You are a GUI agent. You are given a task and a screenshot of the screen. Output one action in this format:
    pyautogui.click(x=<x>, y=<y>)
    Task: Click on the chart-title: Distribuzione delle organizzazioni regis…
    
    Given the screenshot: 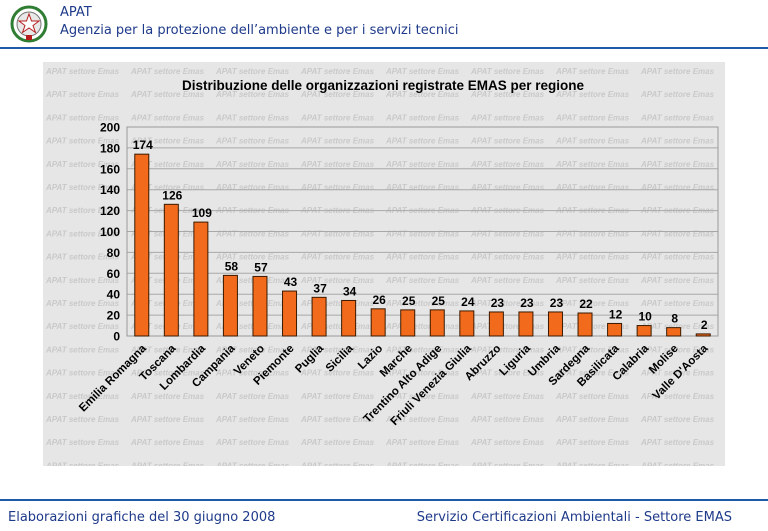 What is the action you would take?
    pyautogui.click(x=383, y=85)
    